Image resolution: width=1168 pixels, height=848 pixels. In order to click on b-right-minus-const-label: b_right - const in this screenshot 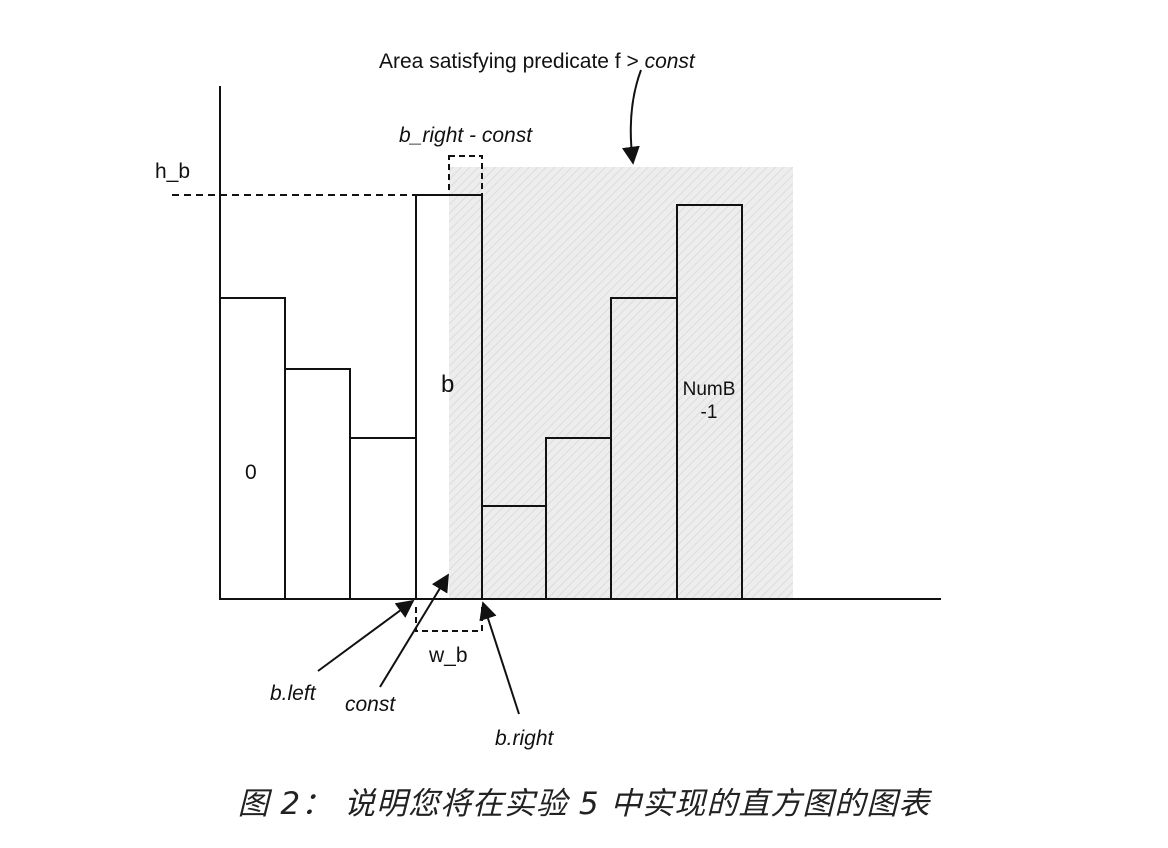, I will do `click(466, 135)`.